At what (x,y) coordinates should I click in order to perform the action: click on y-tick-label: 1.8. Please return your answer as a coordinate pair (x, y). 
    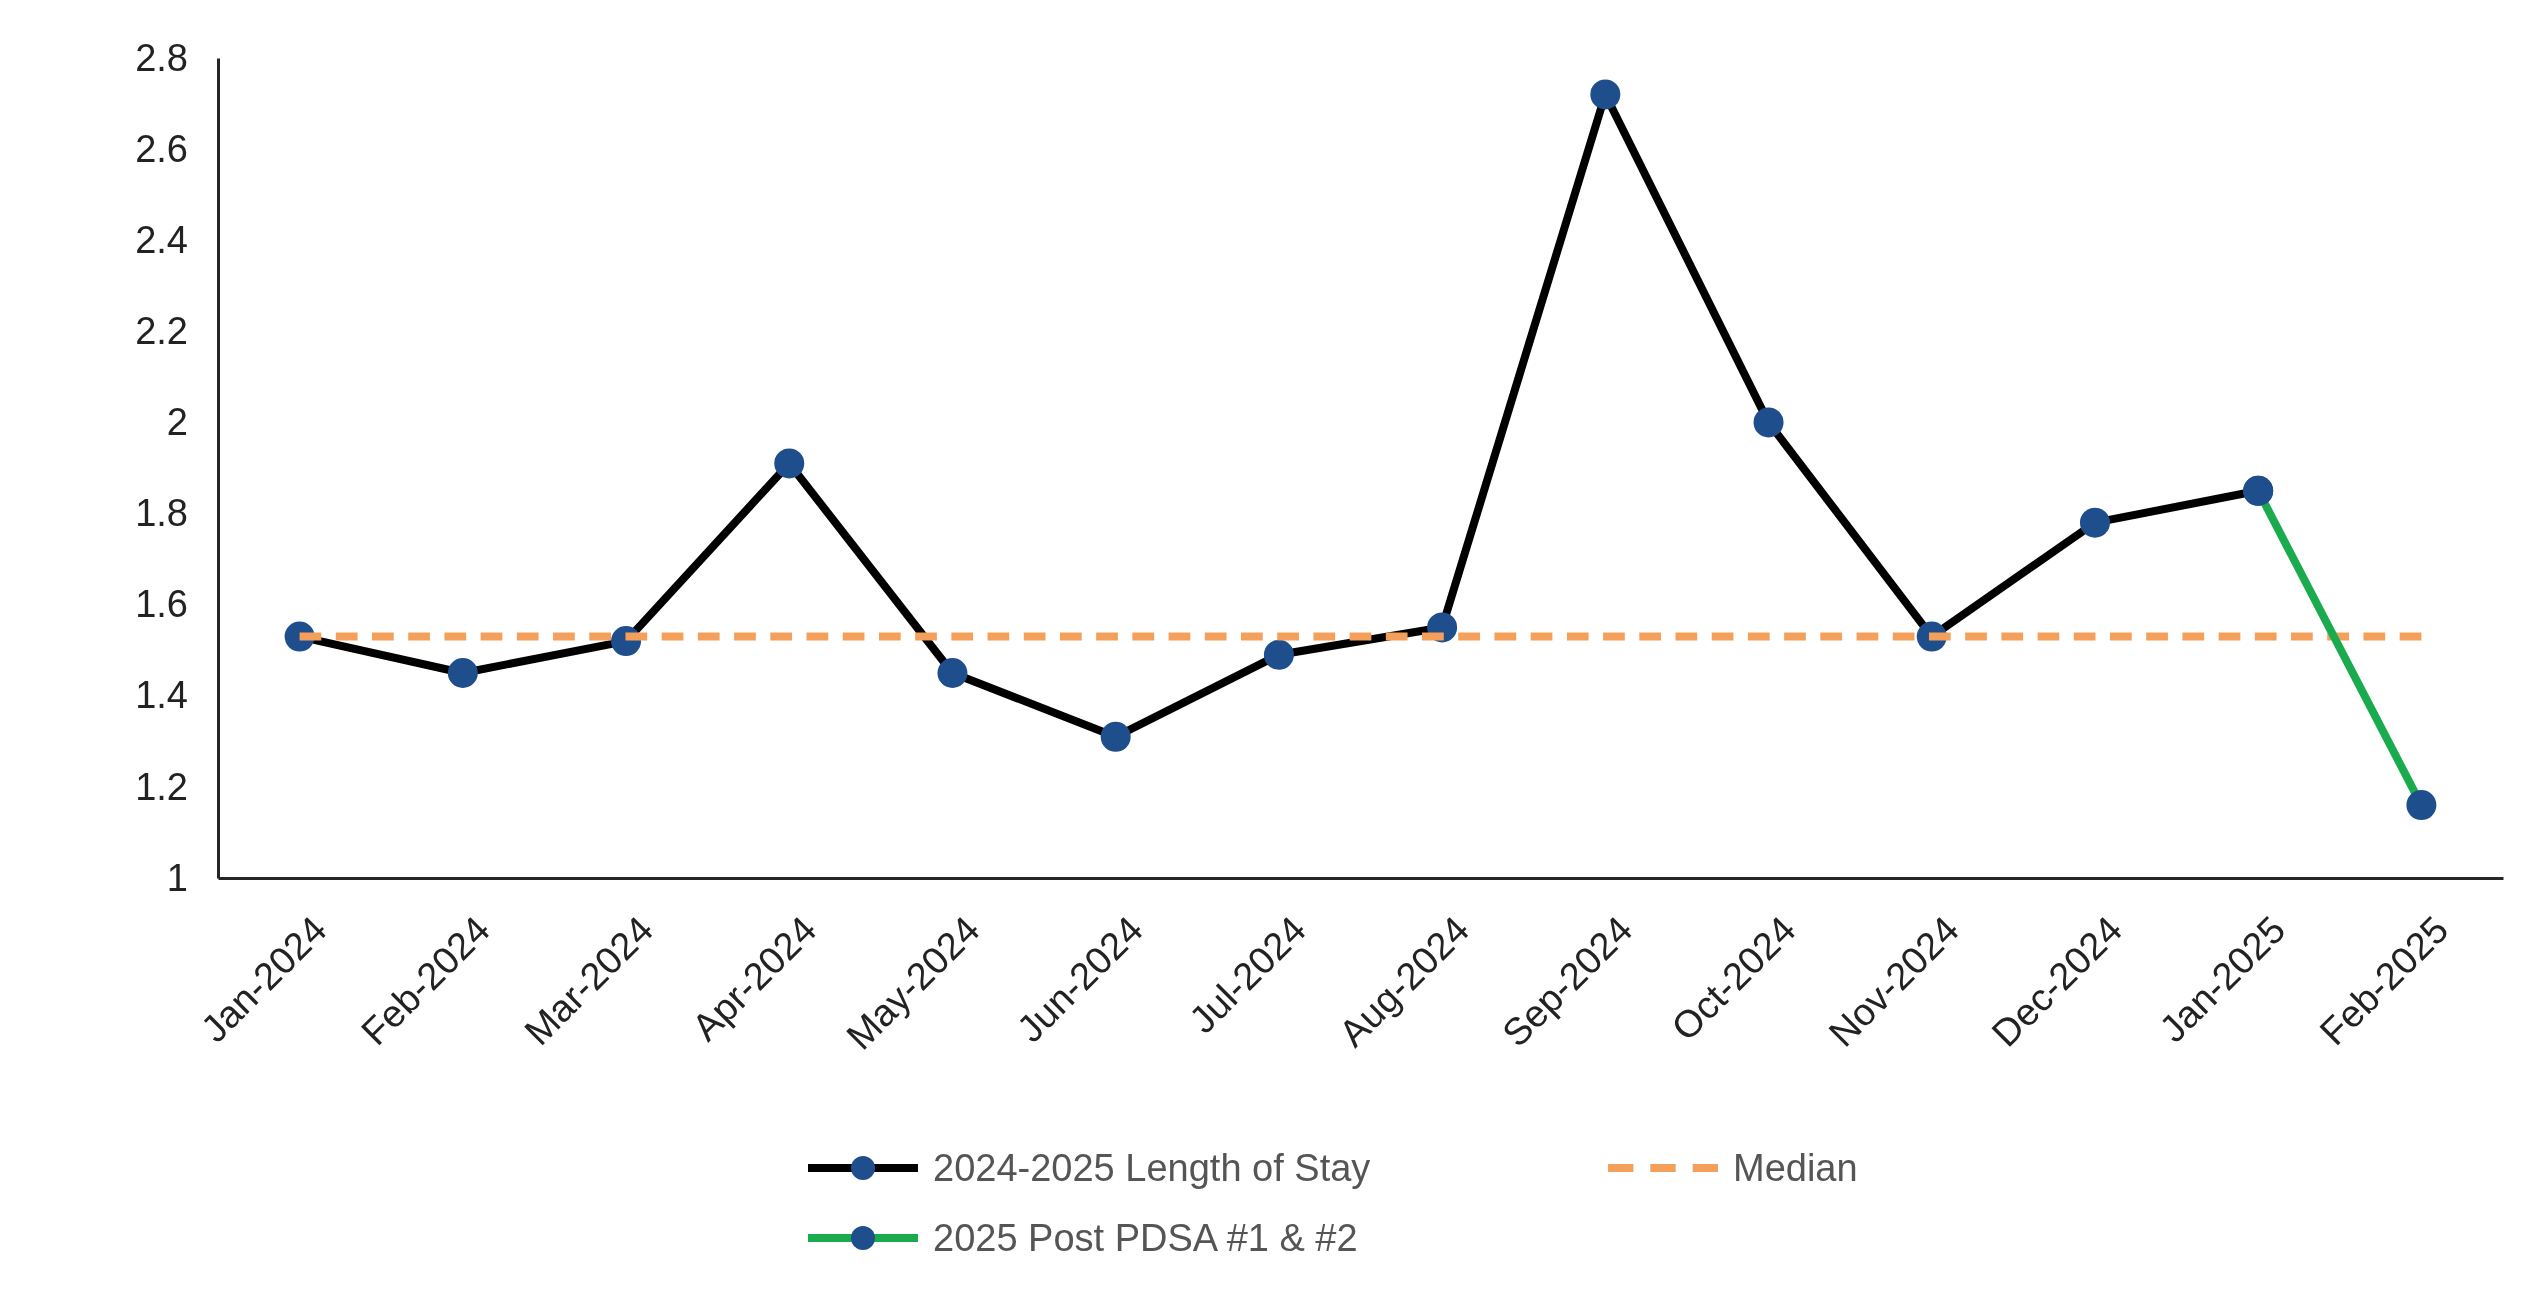
    Looking at the image, I should click on (161, 513).